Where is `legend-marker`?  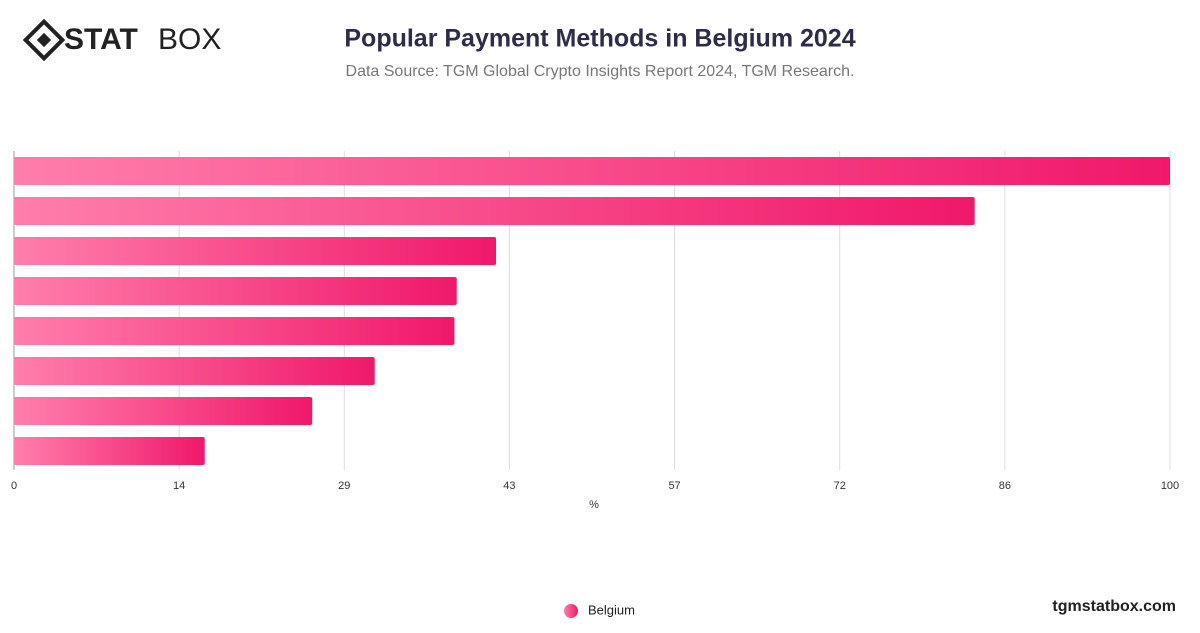
legend-marker is located at coordinates (571, 611).